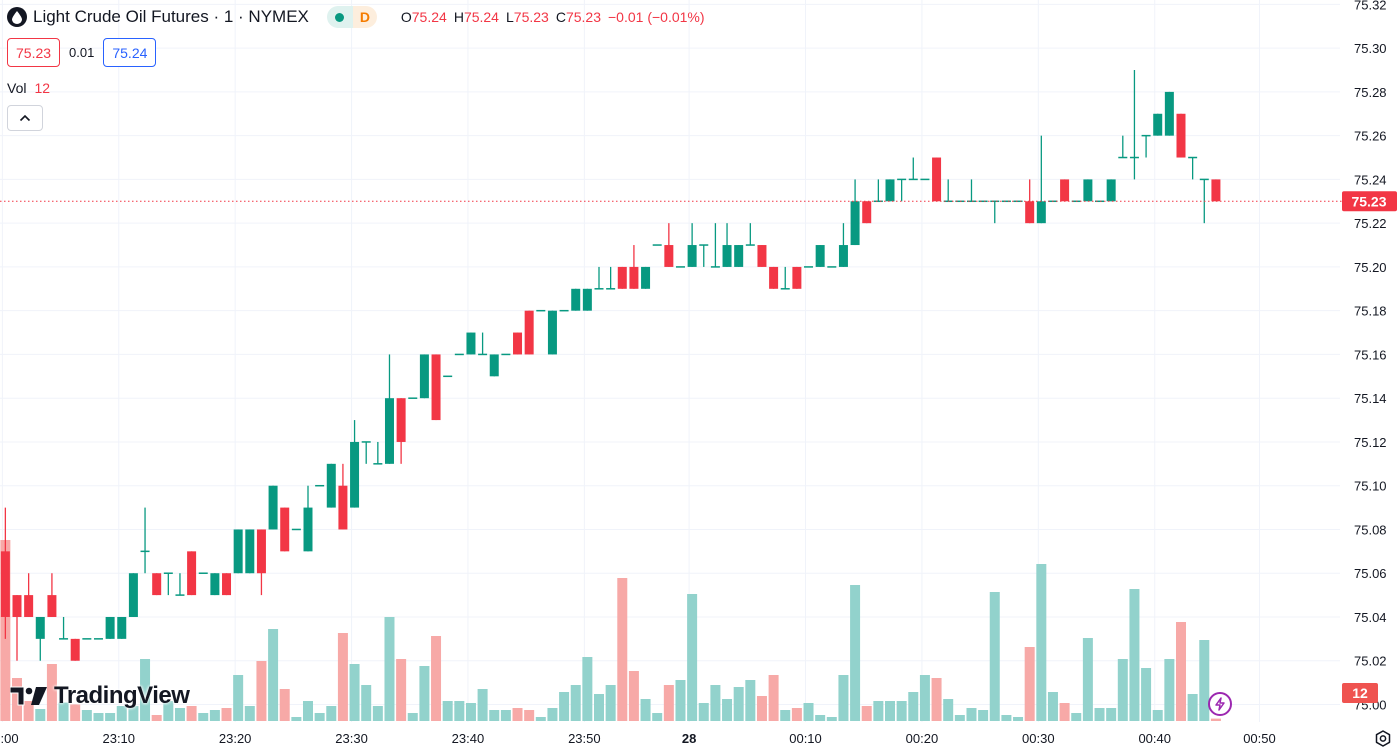  I want to click on market-status-pill: D, so click(351, 17).